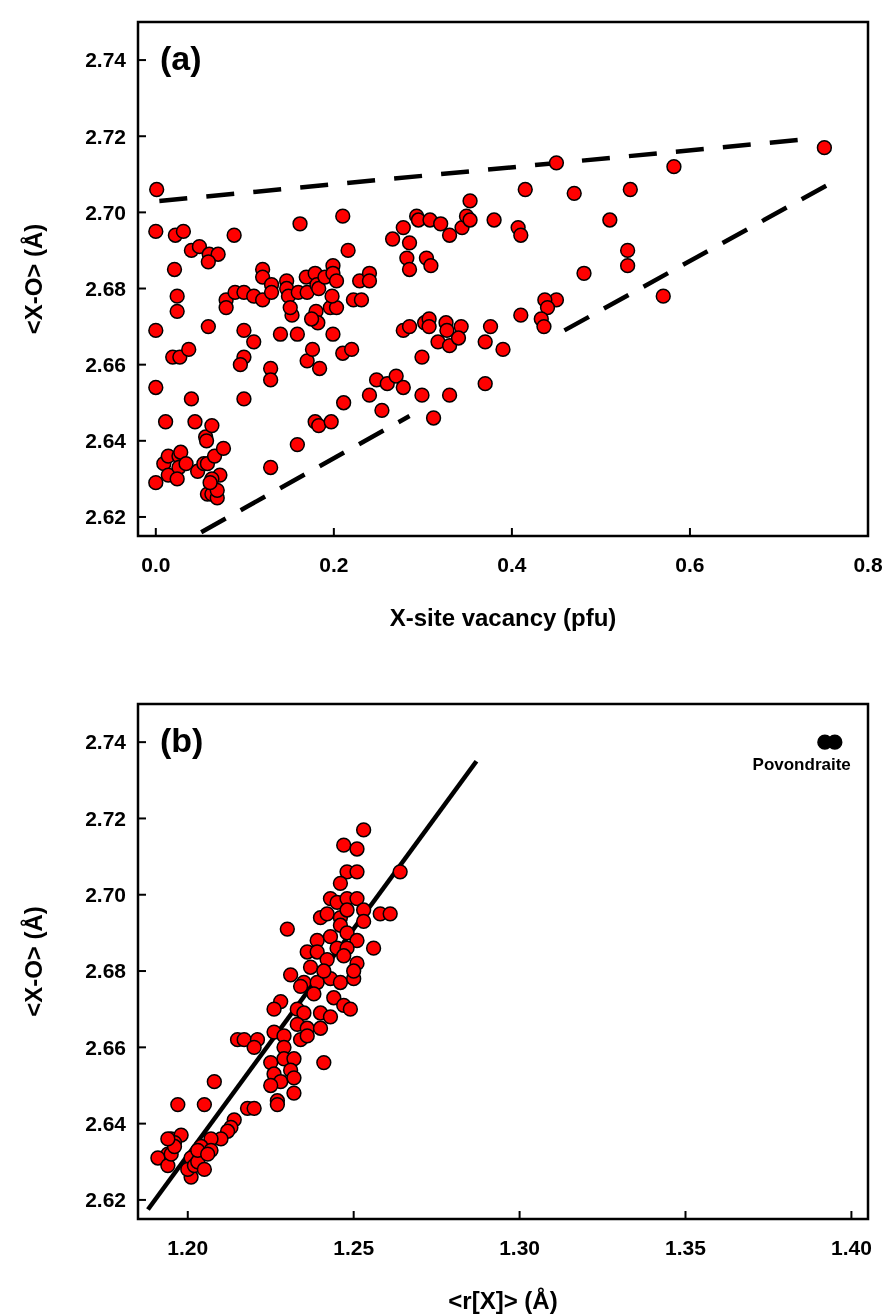  I want to click on series-label: Povondraite, so click(801, 765).